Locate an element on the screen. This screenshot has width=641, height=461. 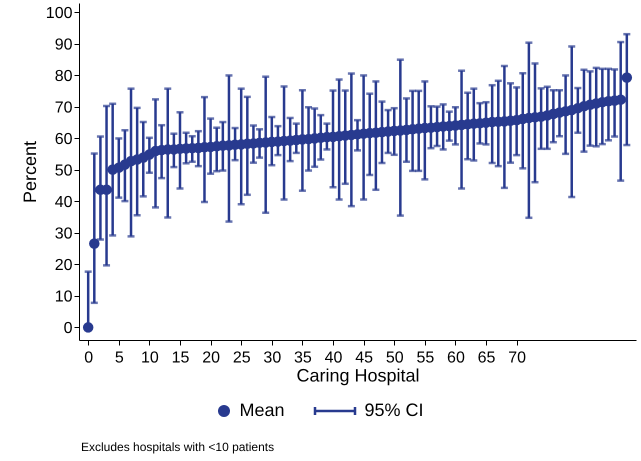
y-axis-title: Percent is located at coordinates (30, 172).